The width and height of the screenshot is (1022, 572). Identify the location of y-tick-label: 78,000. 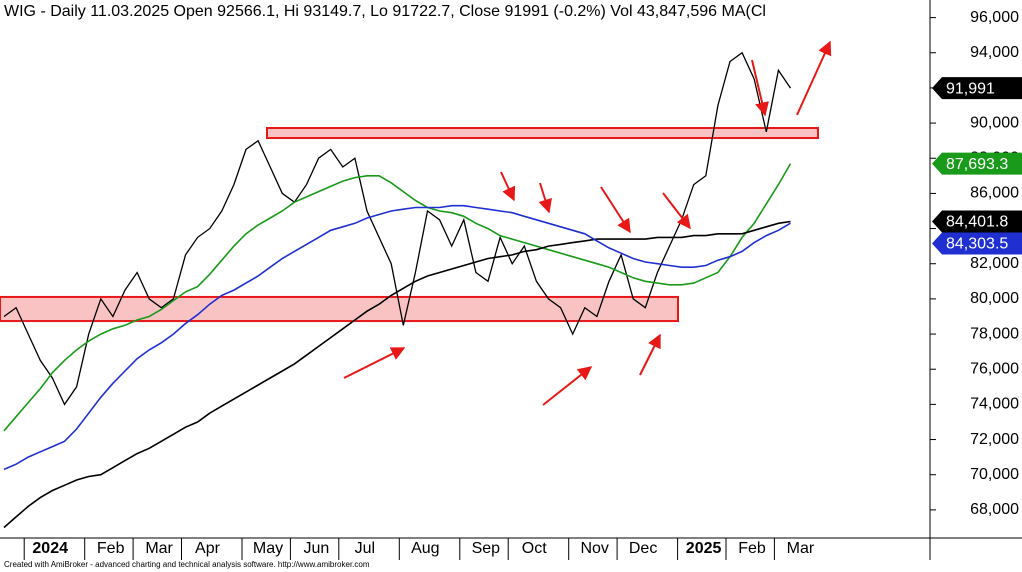
(994, 333).